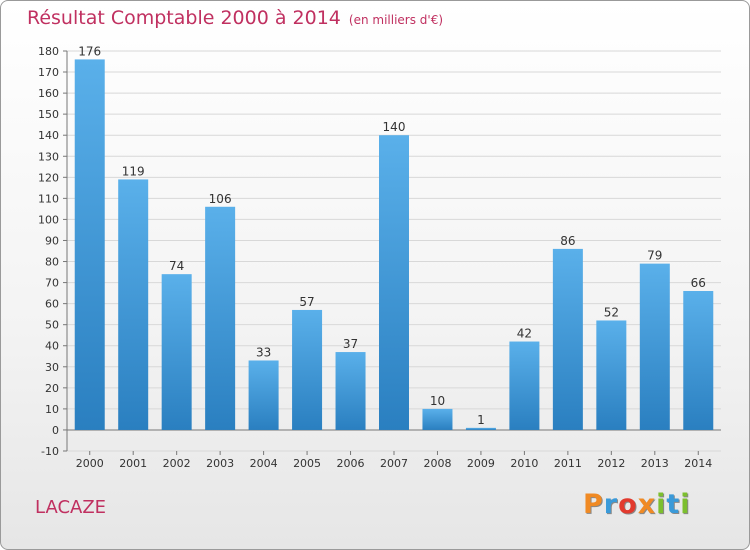 The width and height of the screenshot is (750, 550). I want to click on x-tick-label: 2006, so click(351, 463).